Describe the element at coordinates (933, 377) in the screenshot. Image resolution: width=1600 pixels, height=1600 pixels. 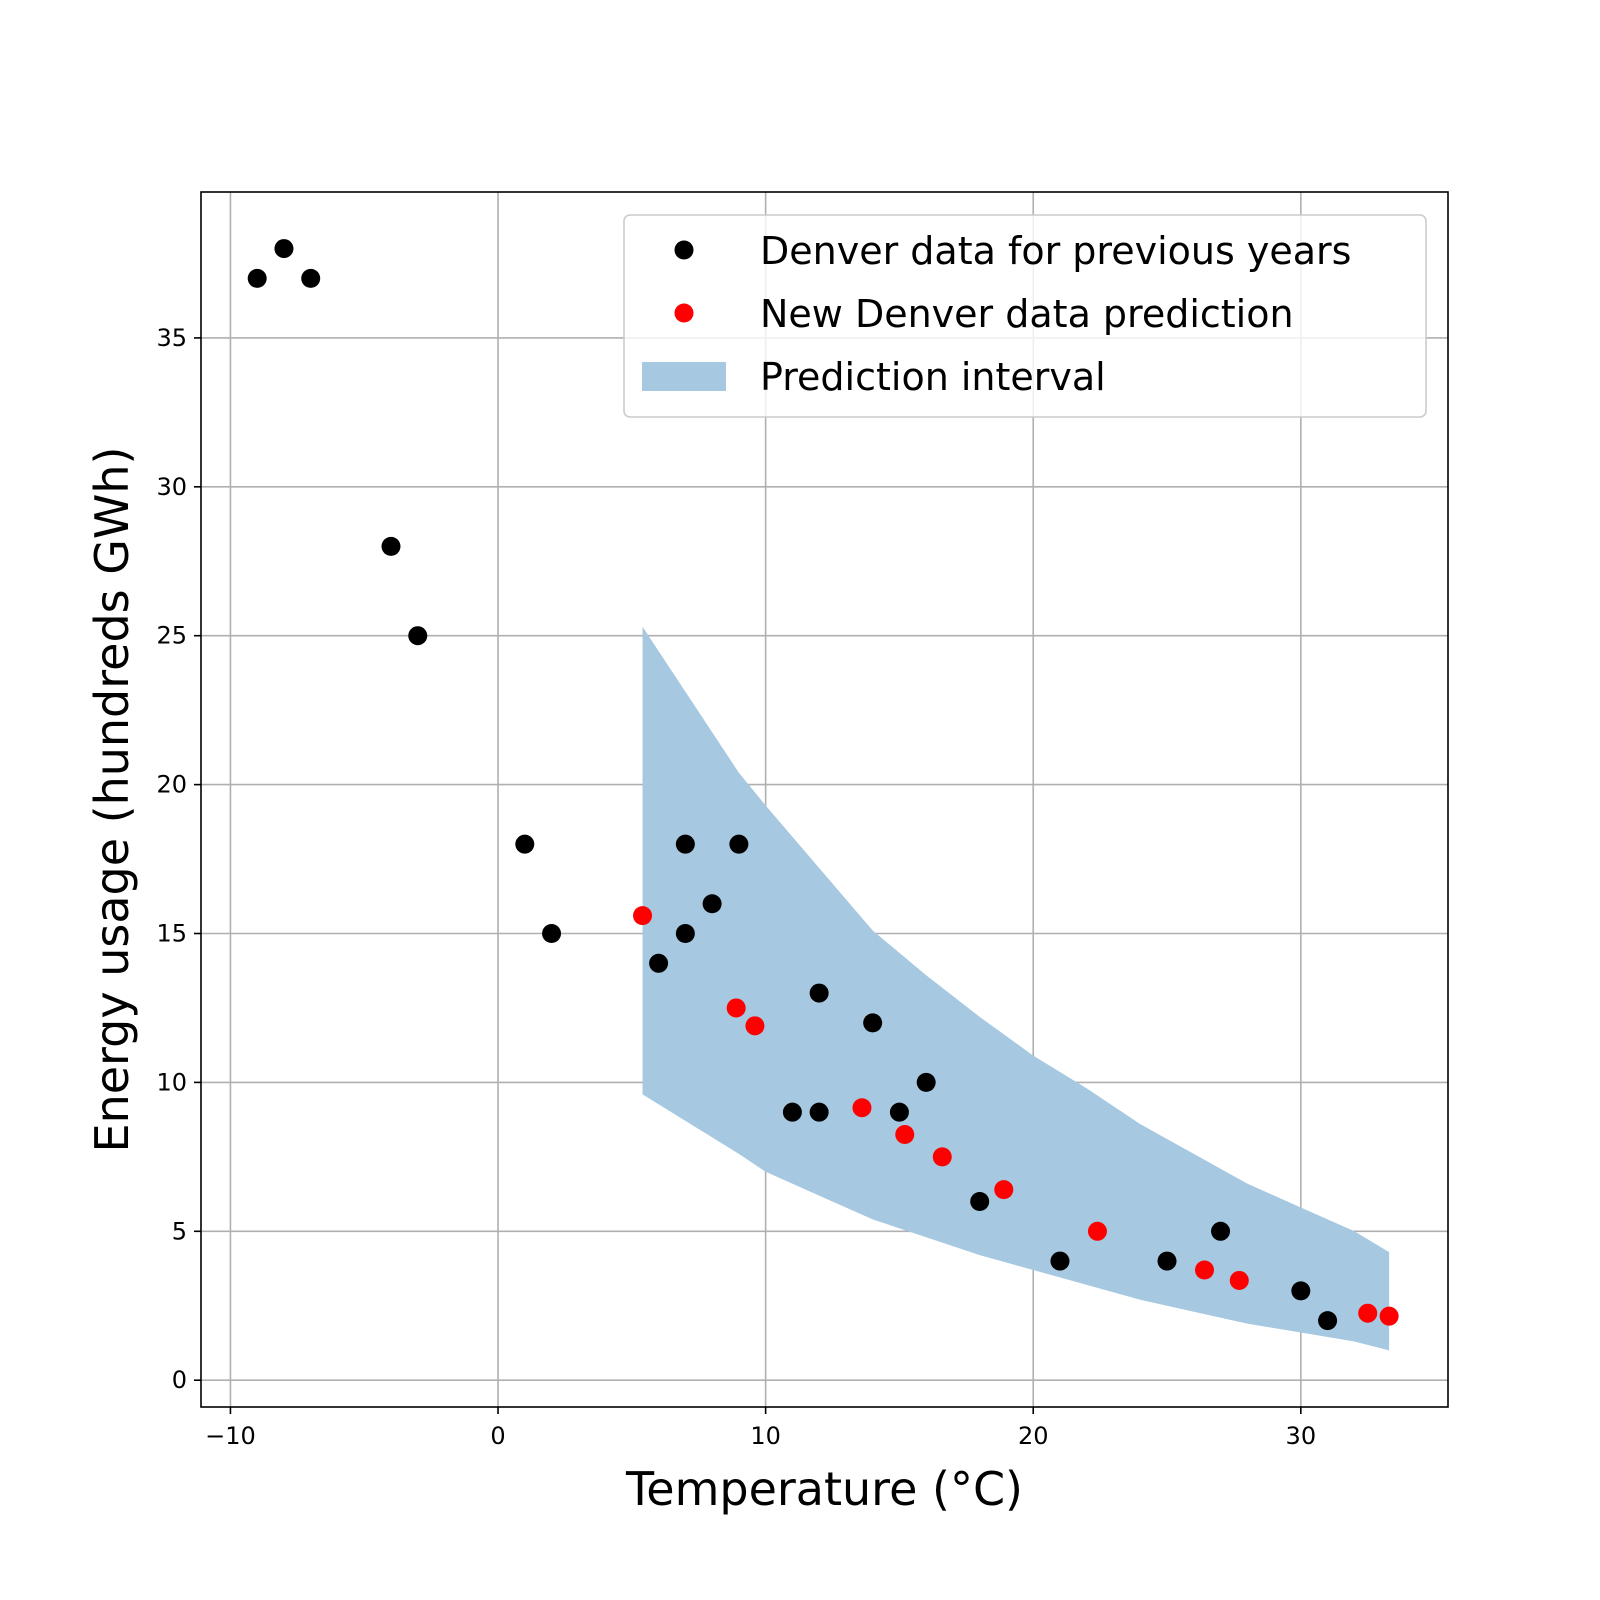
I see `legend-label-interval: Prediction interval` at that location.